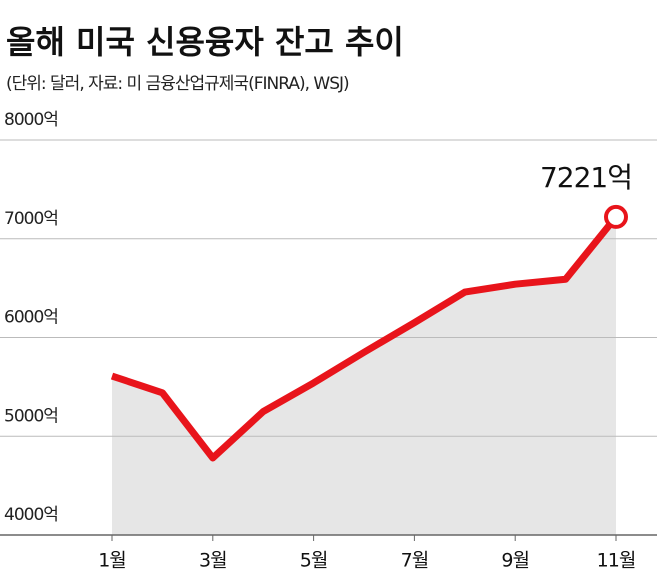 This screenshot has width=657, height=577. I want to click on y-tick-label: 6000억, so click(31, 318).